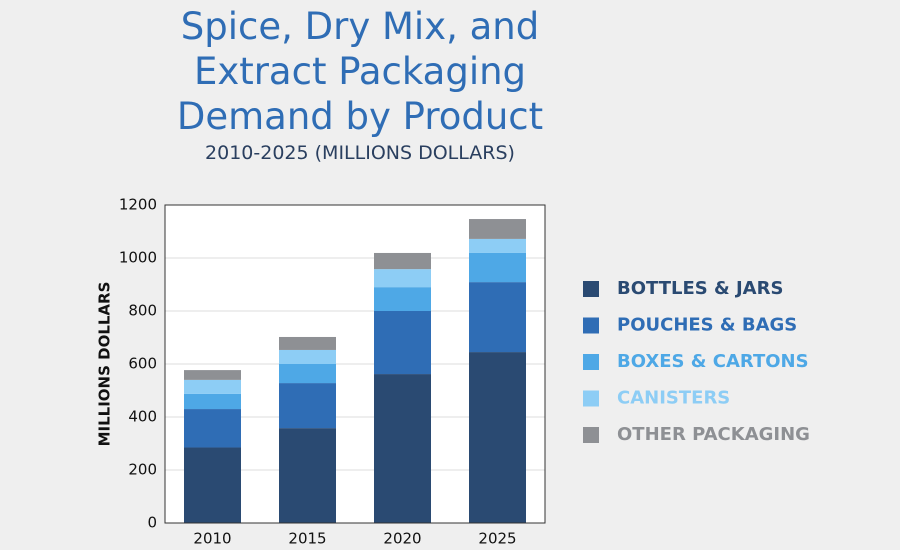 The image size is (900, 550). Describe the element at coordinates (152, 523) in the screenshot. I see `y-tick-label: 0` at that location.